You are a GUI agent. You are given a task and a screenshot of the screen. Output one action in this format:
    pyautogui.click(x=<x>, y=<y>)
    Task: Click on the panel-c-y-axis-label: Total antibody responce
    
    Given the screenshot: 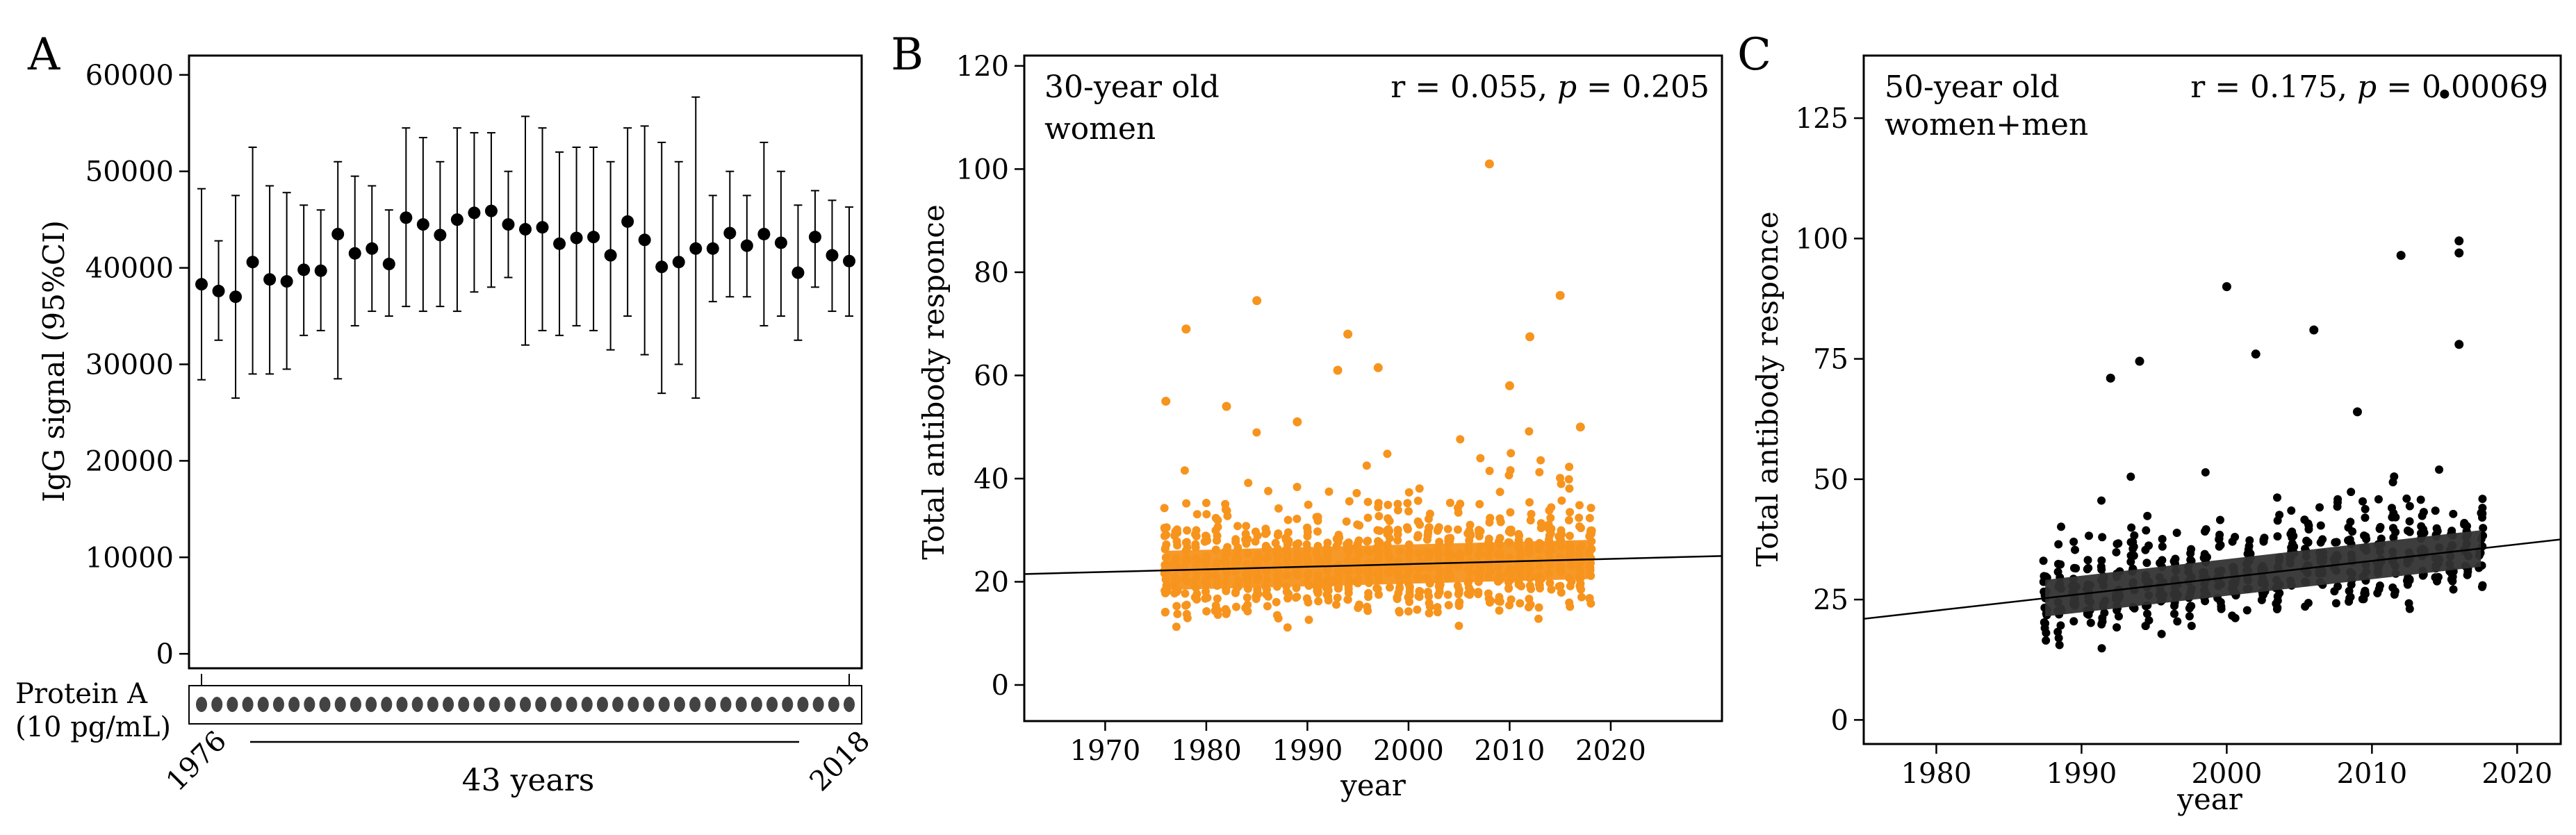 What is the action you would take?
    pyautogui.click(x=1768, y=388)
    